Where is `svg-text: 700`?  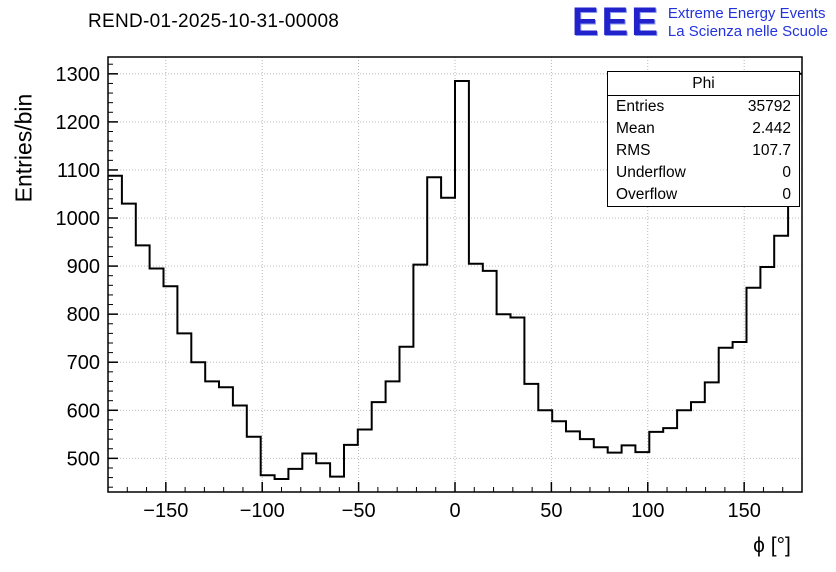
svg-text: 700 is located at coordinates (83, 363).